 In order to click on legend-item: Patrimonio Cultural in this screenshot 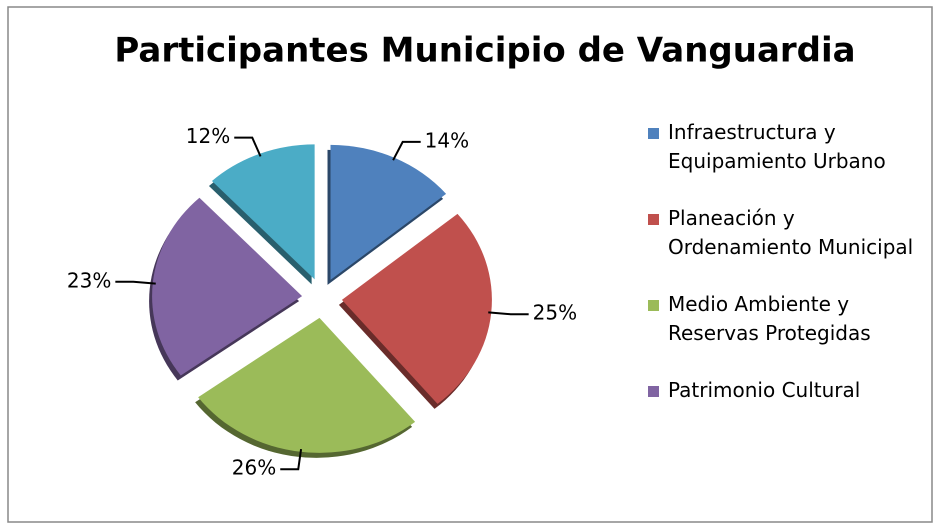, I will do `click(788, 390)`.